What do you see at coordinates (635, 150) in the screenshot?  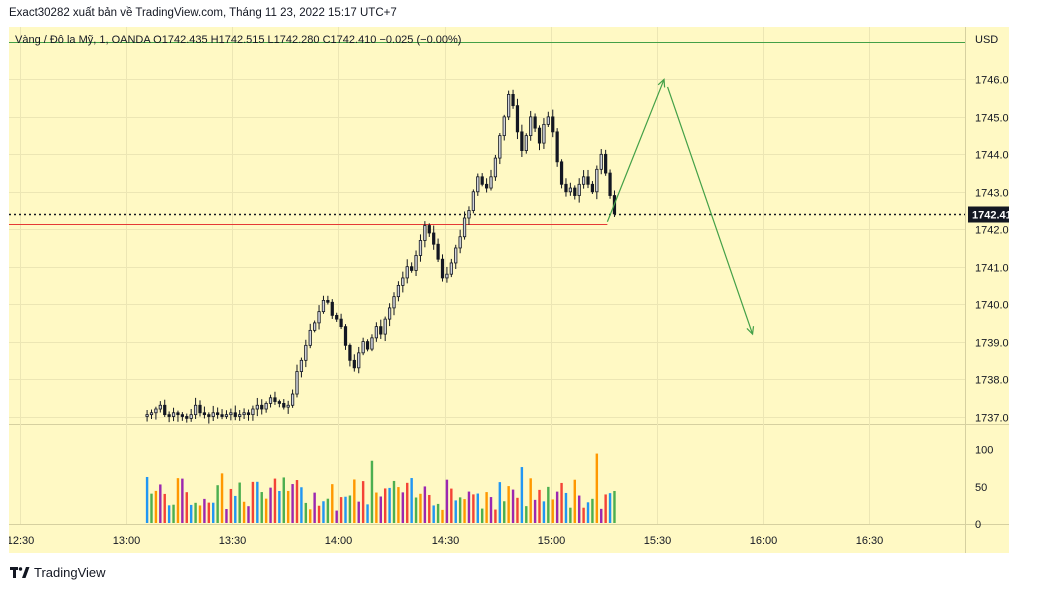 I see `trend-arrow-line` at bounding box center [635, 150].